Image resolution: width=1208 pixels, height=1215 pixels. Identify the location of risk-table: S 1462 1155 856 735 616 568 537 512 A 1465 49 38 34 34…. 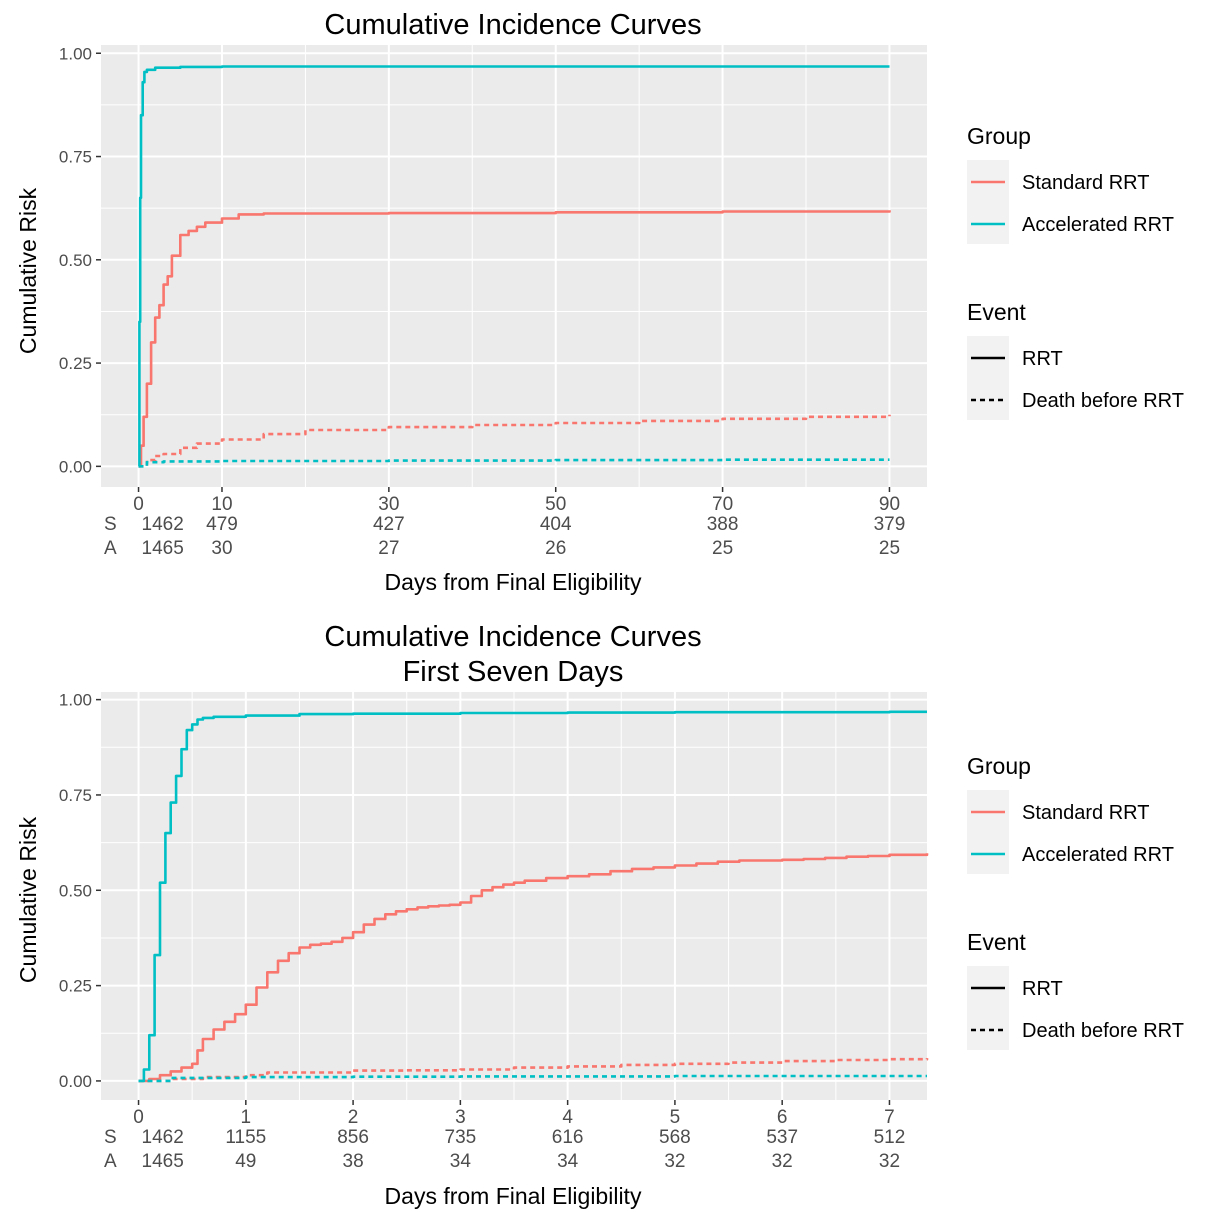
(504, 1149).